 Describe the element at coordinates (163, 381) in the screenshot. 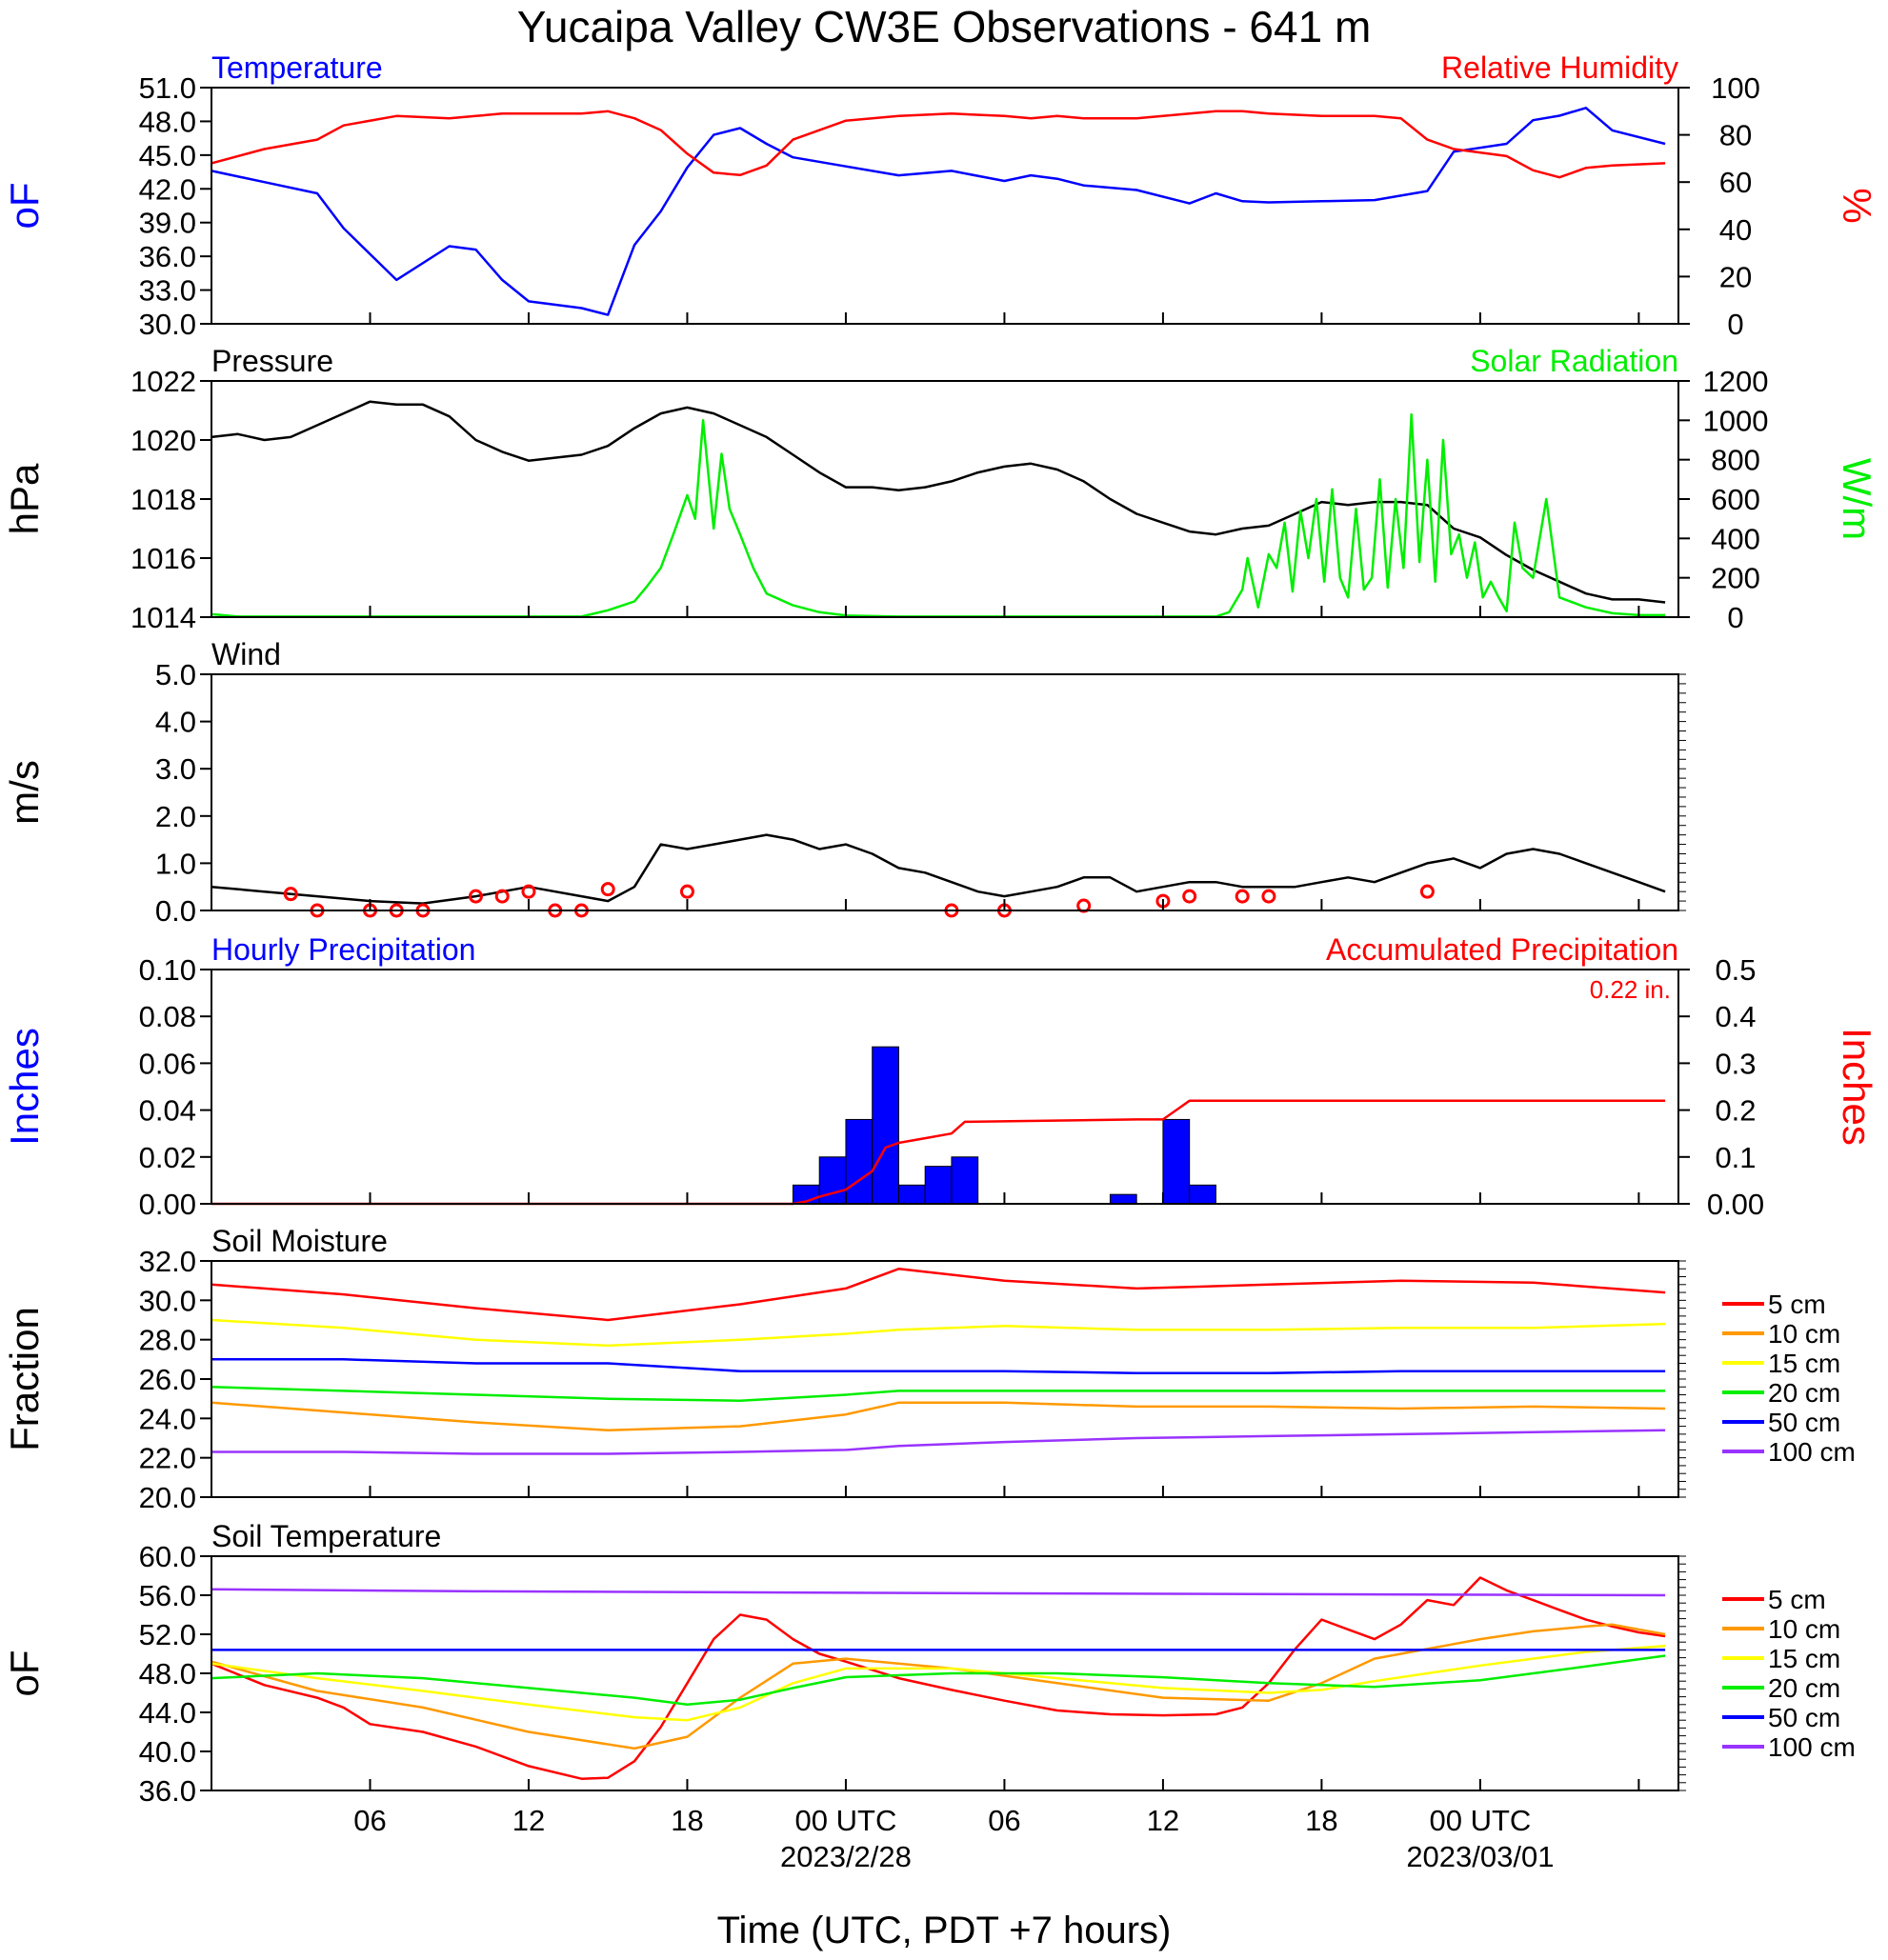

I see `y-tick-label: 1022` at that location.